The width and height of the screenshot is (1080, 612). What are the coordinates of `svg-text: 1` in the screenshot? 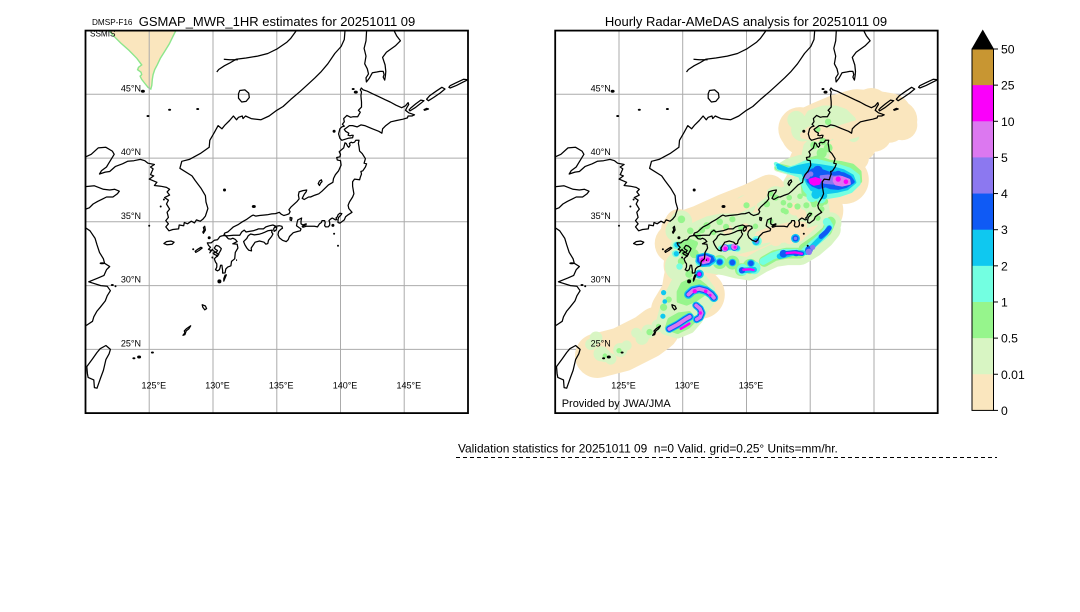 It's located at (1004, 302).